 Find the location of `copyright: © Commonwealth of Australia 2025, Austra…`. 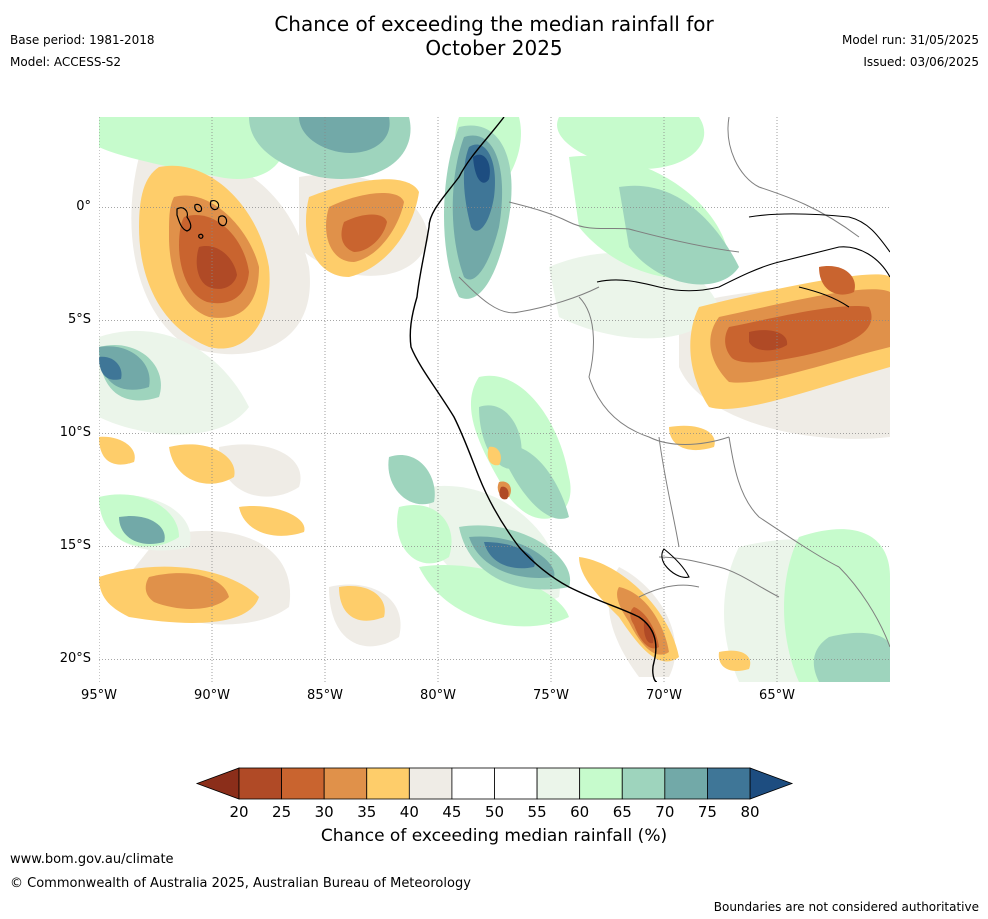

copyright: © Commonwealth of Australia 2025, Austra… is located at coordinates (240, 883).